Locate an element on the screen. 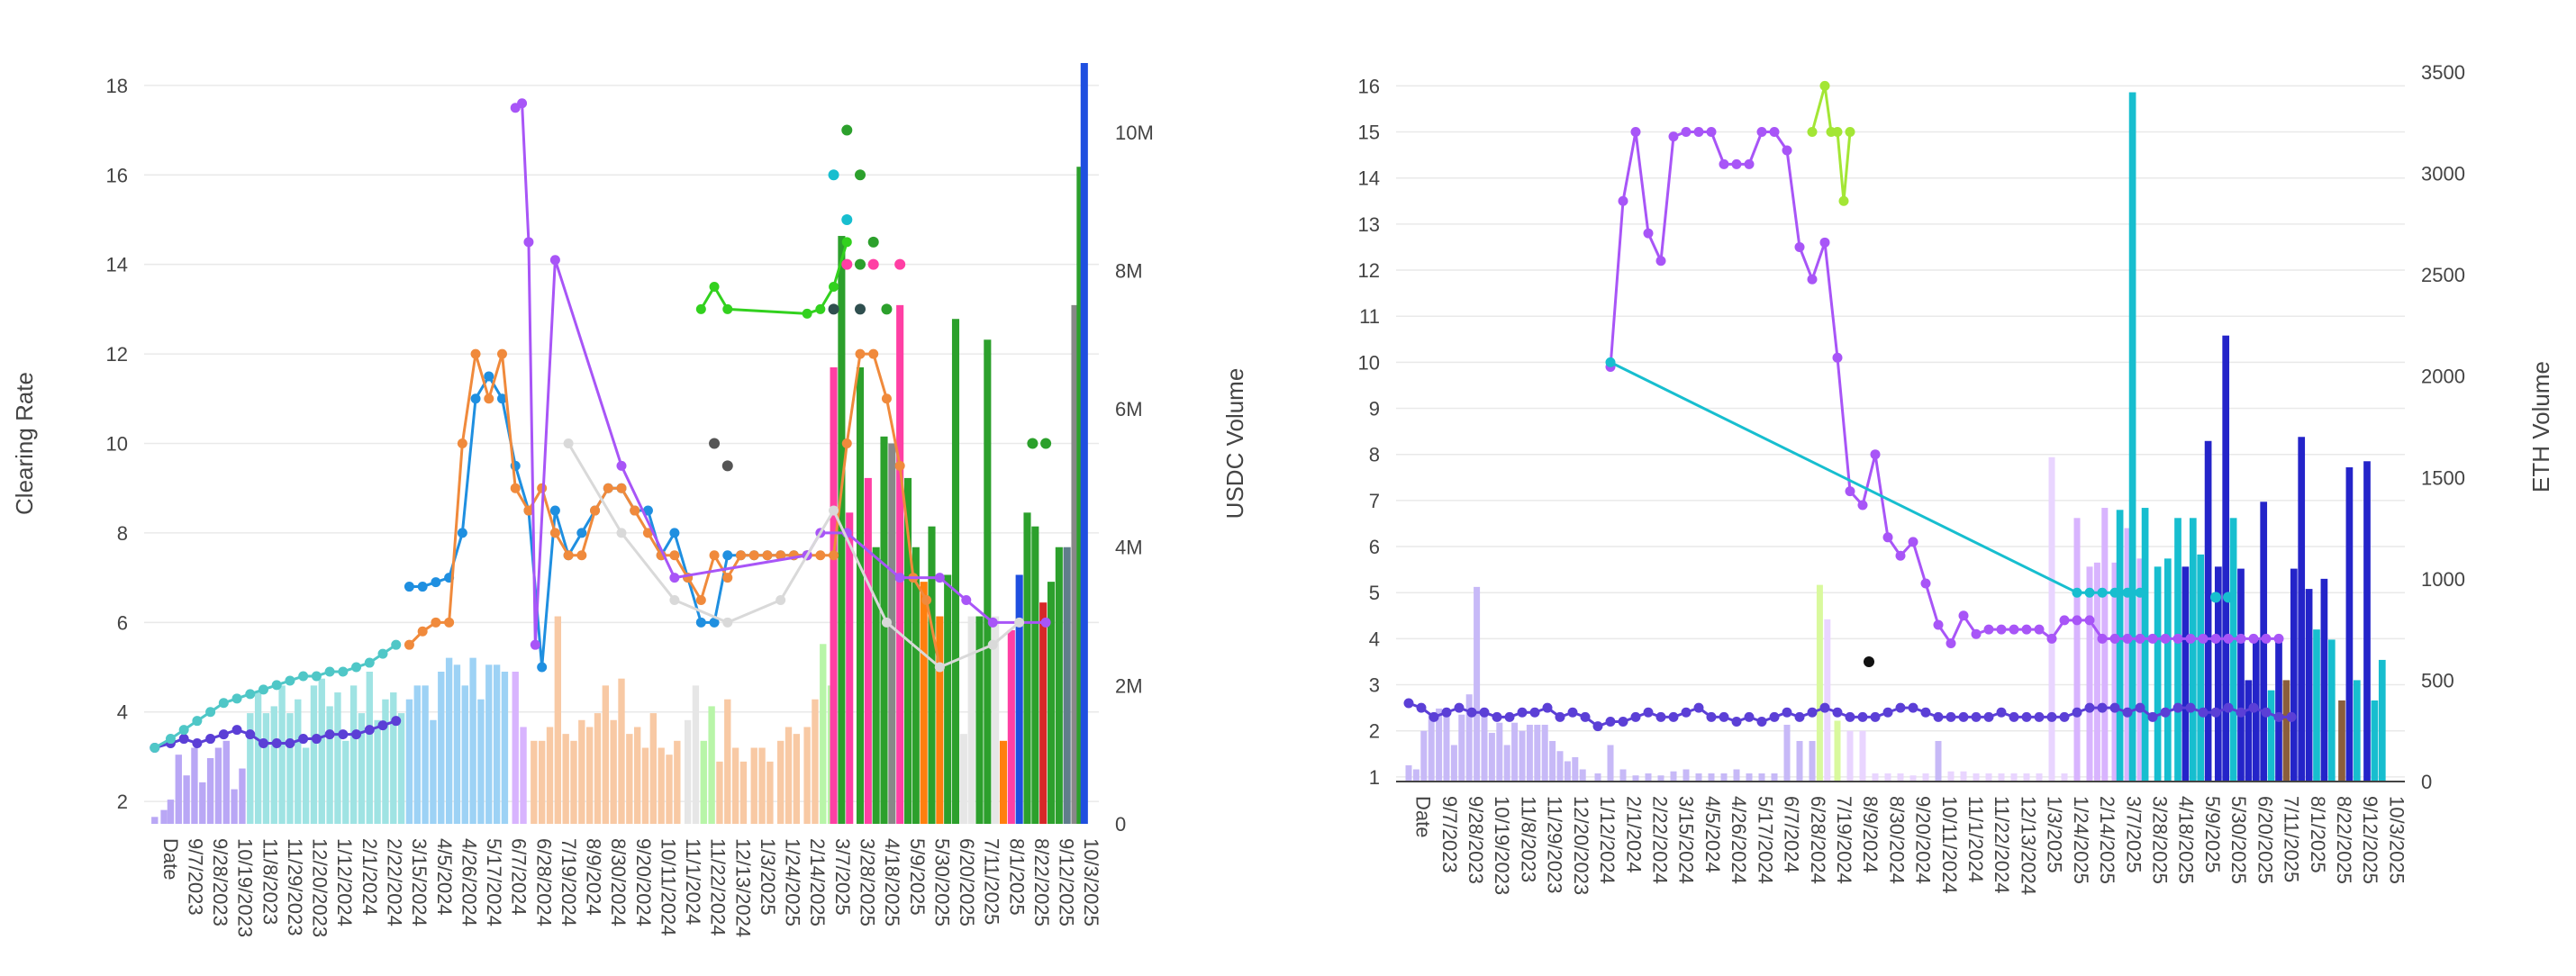  x-tick-label: 4/5/2024 is located at coordinates (1712, 834).